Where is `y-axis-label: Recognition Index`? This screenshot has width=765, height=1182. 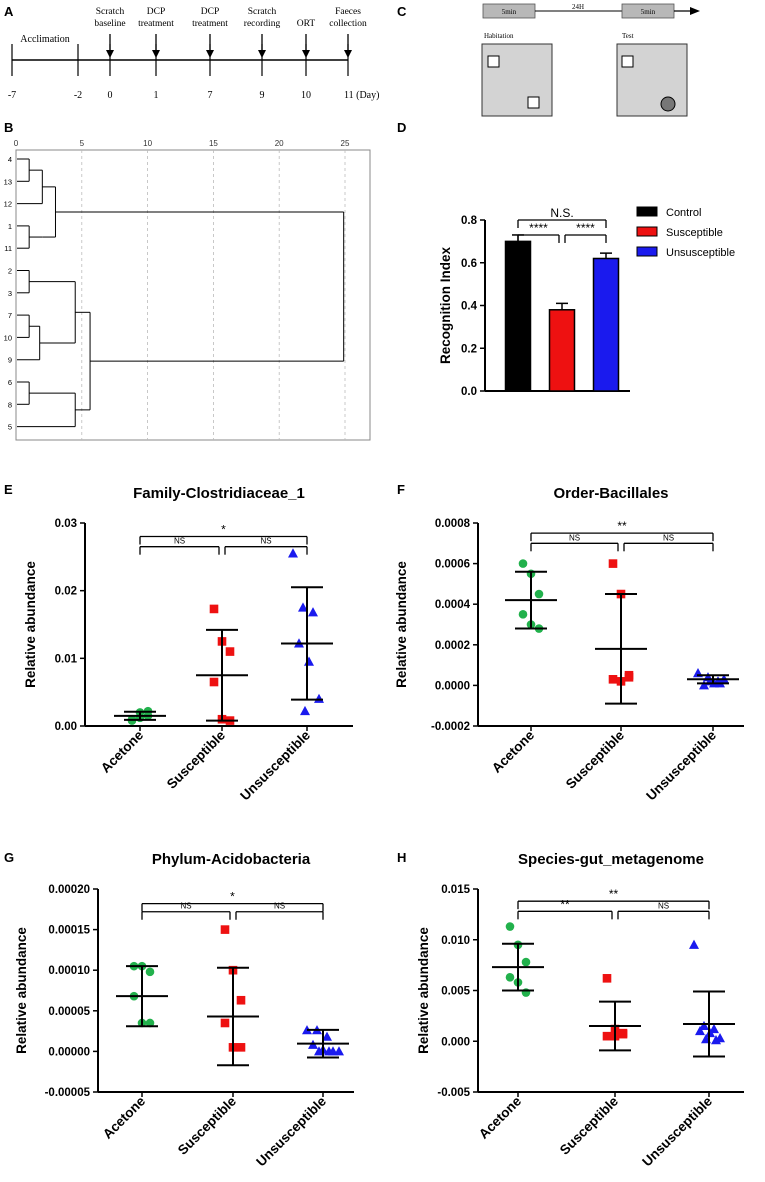
y-axis-label: Recognition Index is located at coordinates (445, 305).